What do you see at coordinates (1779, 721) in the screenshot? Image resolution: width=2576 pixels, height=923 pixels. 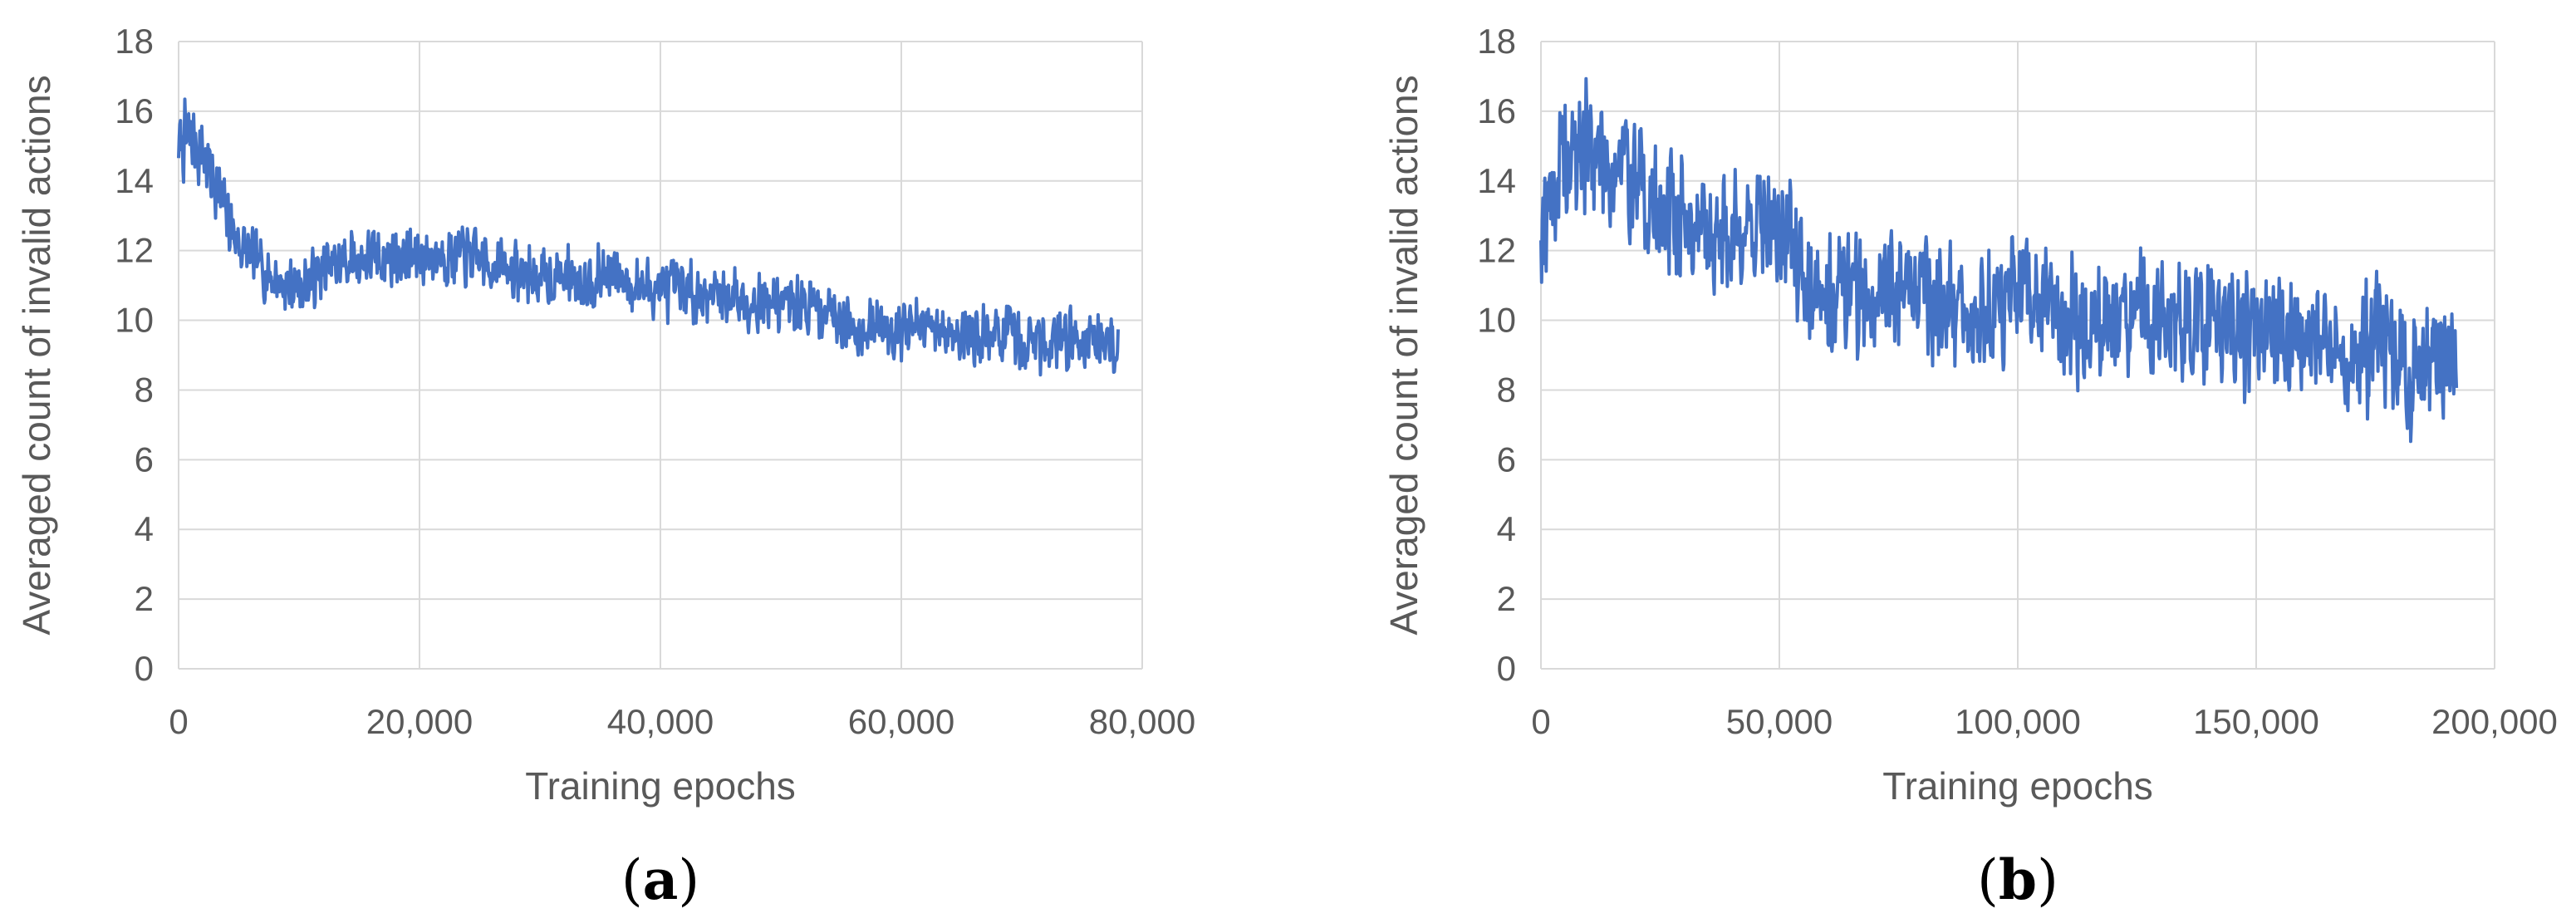 I see `x-tick-label: 50,000` at bounding box center [1779, 721].